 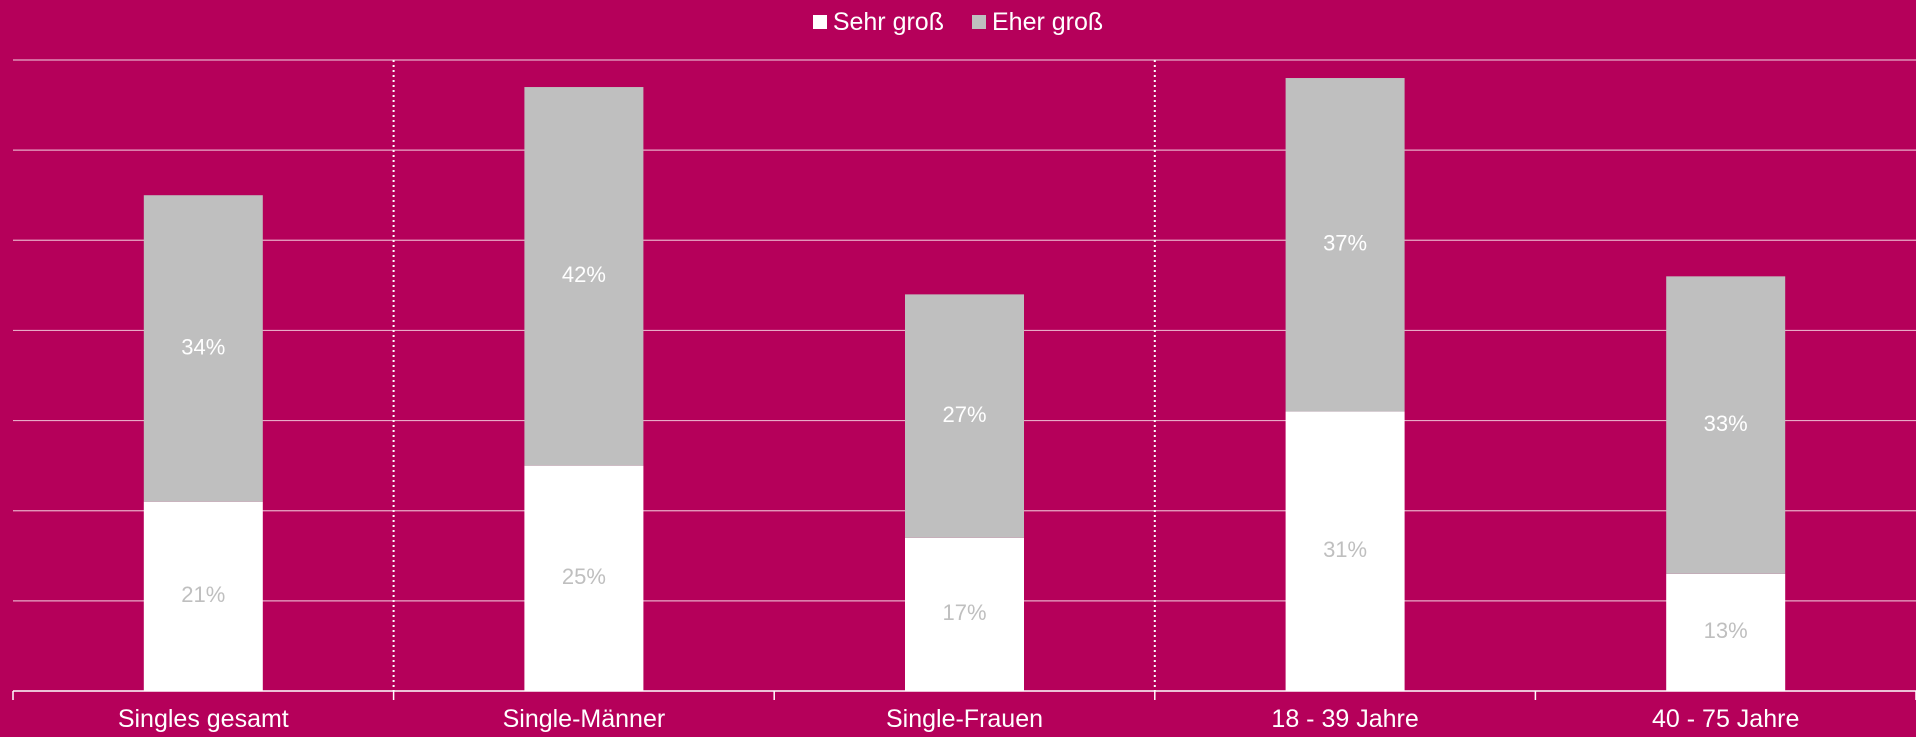 I want to click on x-tick-label: 18 - 39 Jahre, so click(x=1344, y=719).